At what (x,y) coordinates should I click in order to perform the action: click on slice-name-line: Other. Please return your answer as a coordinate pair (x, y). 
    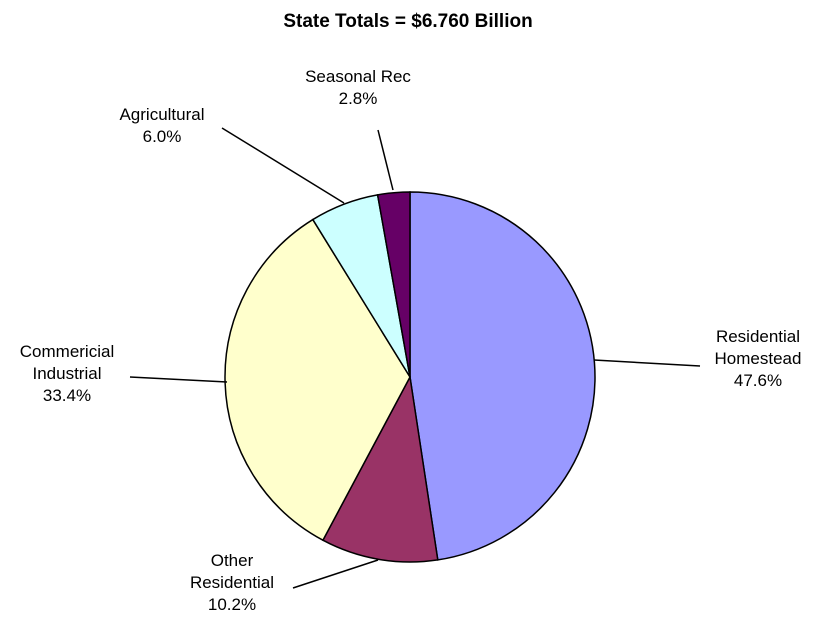
    Looking at the image, I should click on (232, 560).